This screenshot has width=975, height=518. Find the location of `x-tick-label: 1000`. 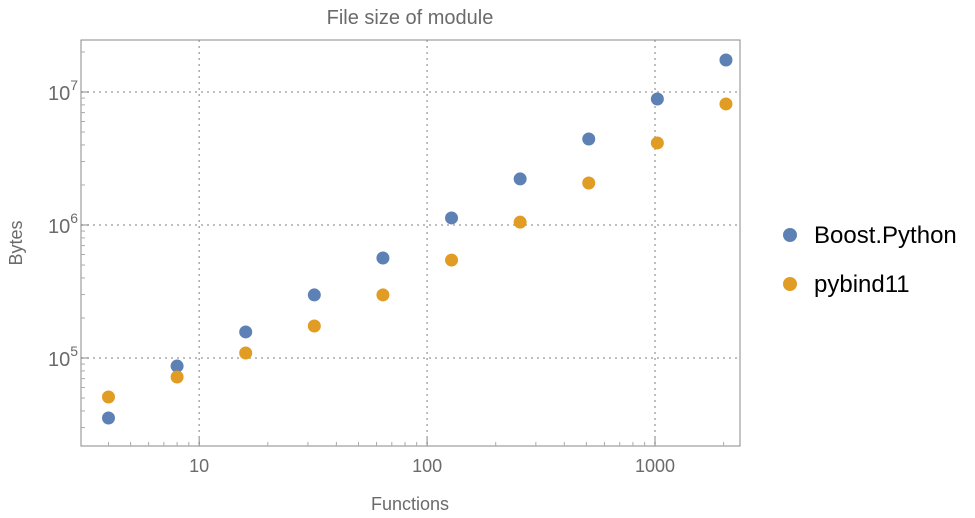

x-tick-label: 1000 is located at coordinates (655, 466).